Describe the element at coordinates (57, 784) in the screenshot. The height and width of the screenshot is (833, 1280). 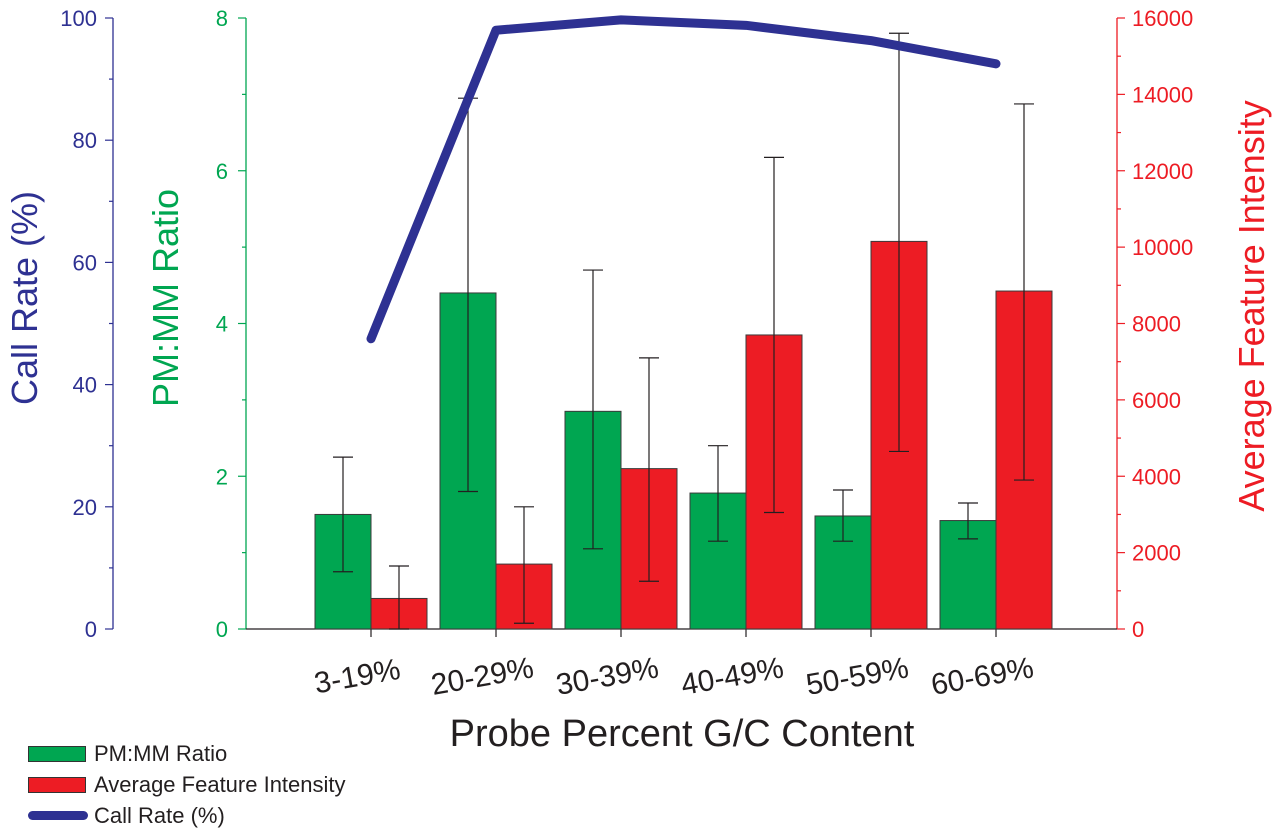
I see `legend-swatch-intensity` at that location.